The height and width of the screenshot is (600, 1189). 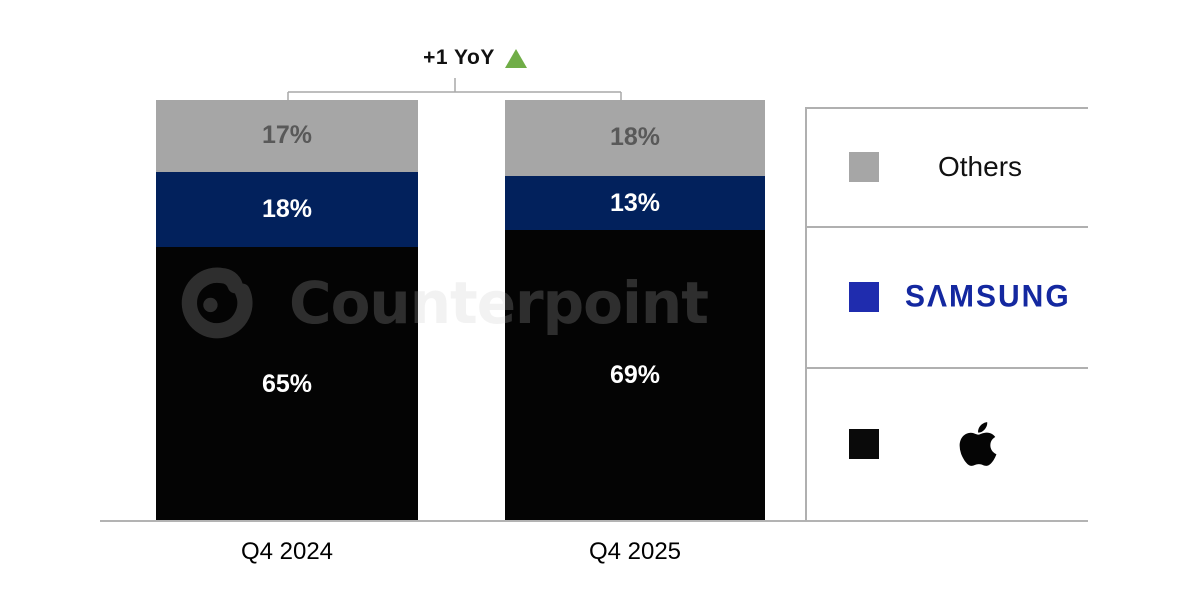 I want to click on up-triangle-icon, so click(x=515, y=58).